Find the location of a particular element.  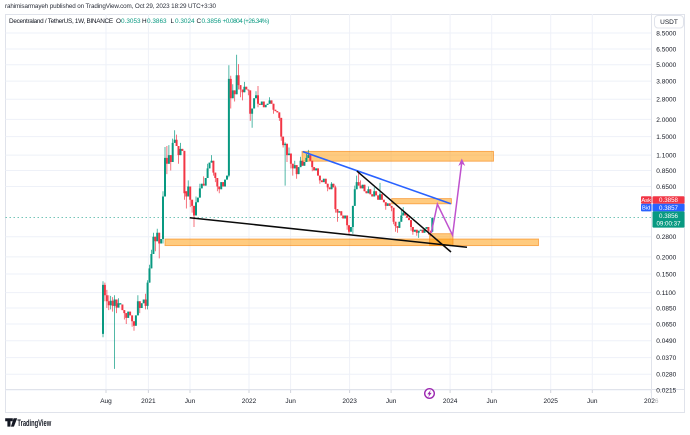

svg-text: 0.2800 is located at coordinates (666, 237).